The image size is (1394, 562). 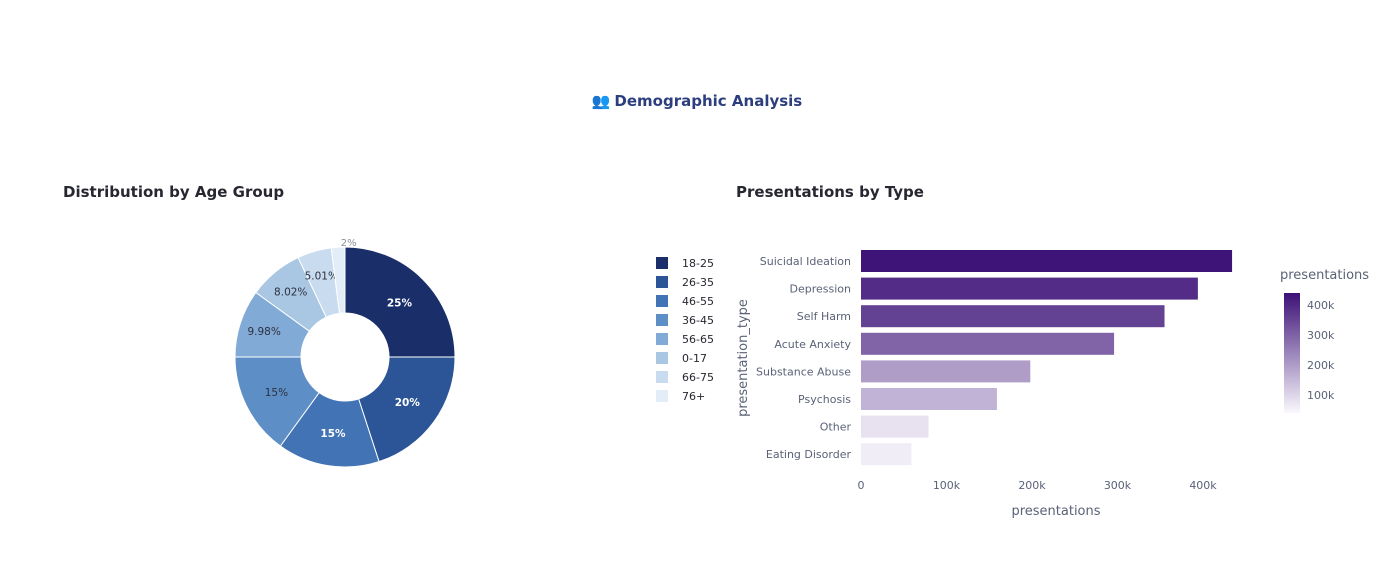 I want to click on x-tick-400k: 400k, so click(x=1203, y=485).